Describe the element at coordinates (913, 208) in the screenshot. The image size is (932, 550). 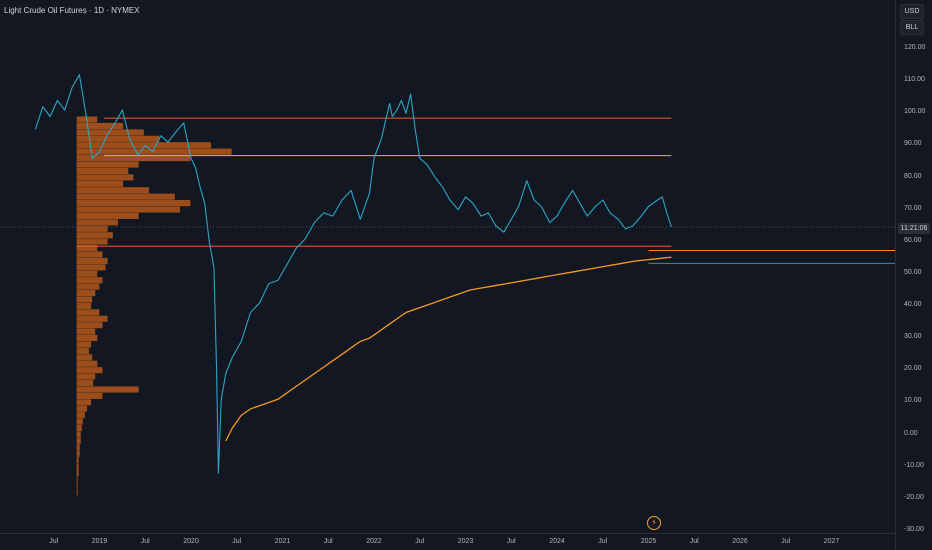
I see `y-tick-label: 70.00` at that location.